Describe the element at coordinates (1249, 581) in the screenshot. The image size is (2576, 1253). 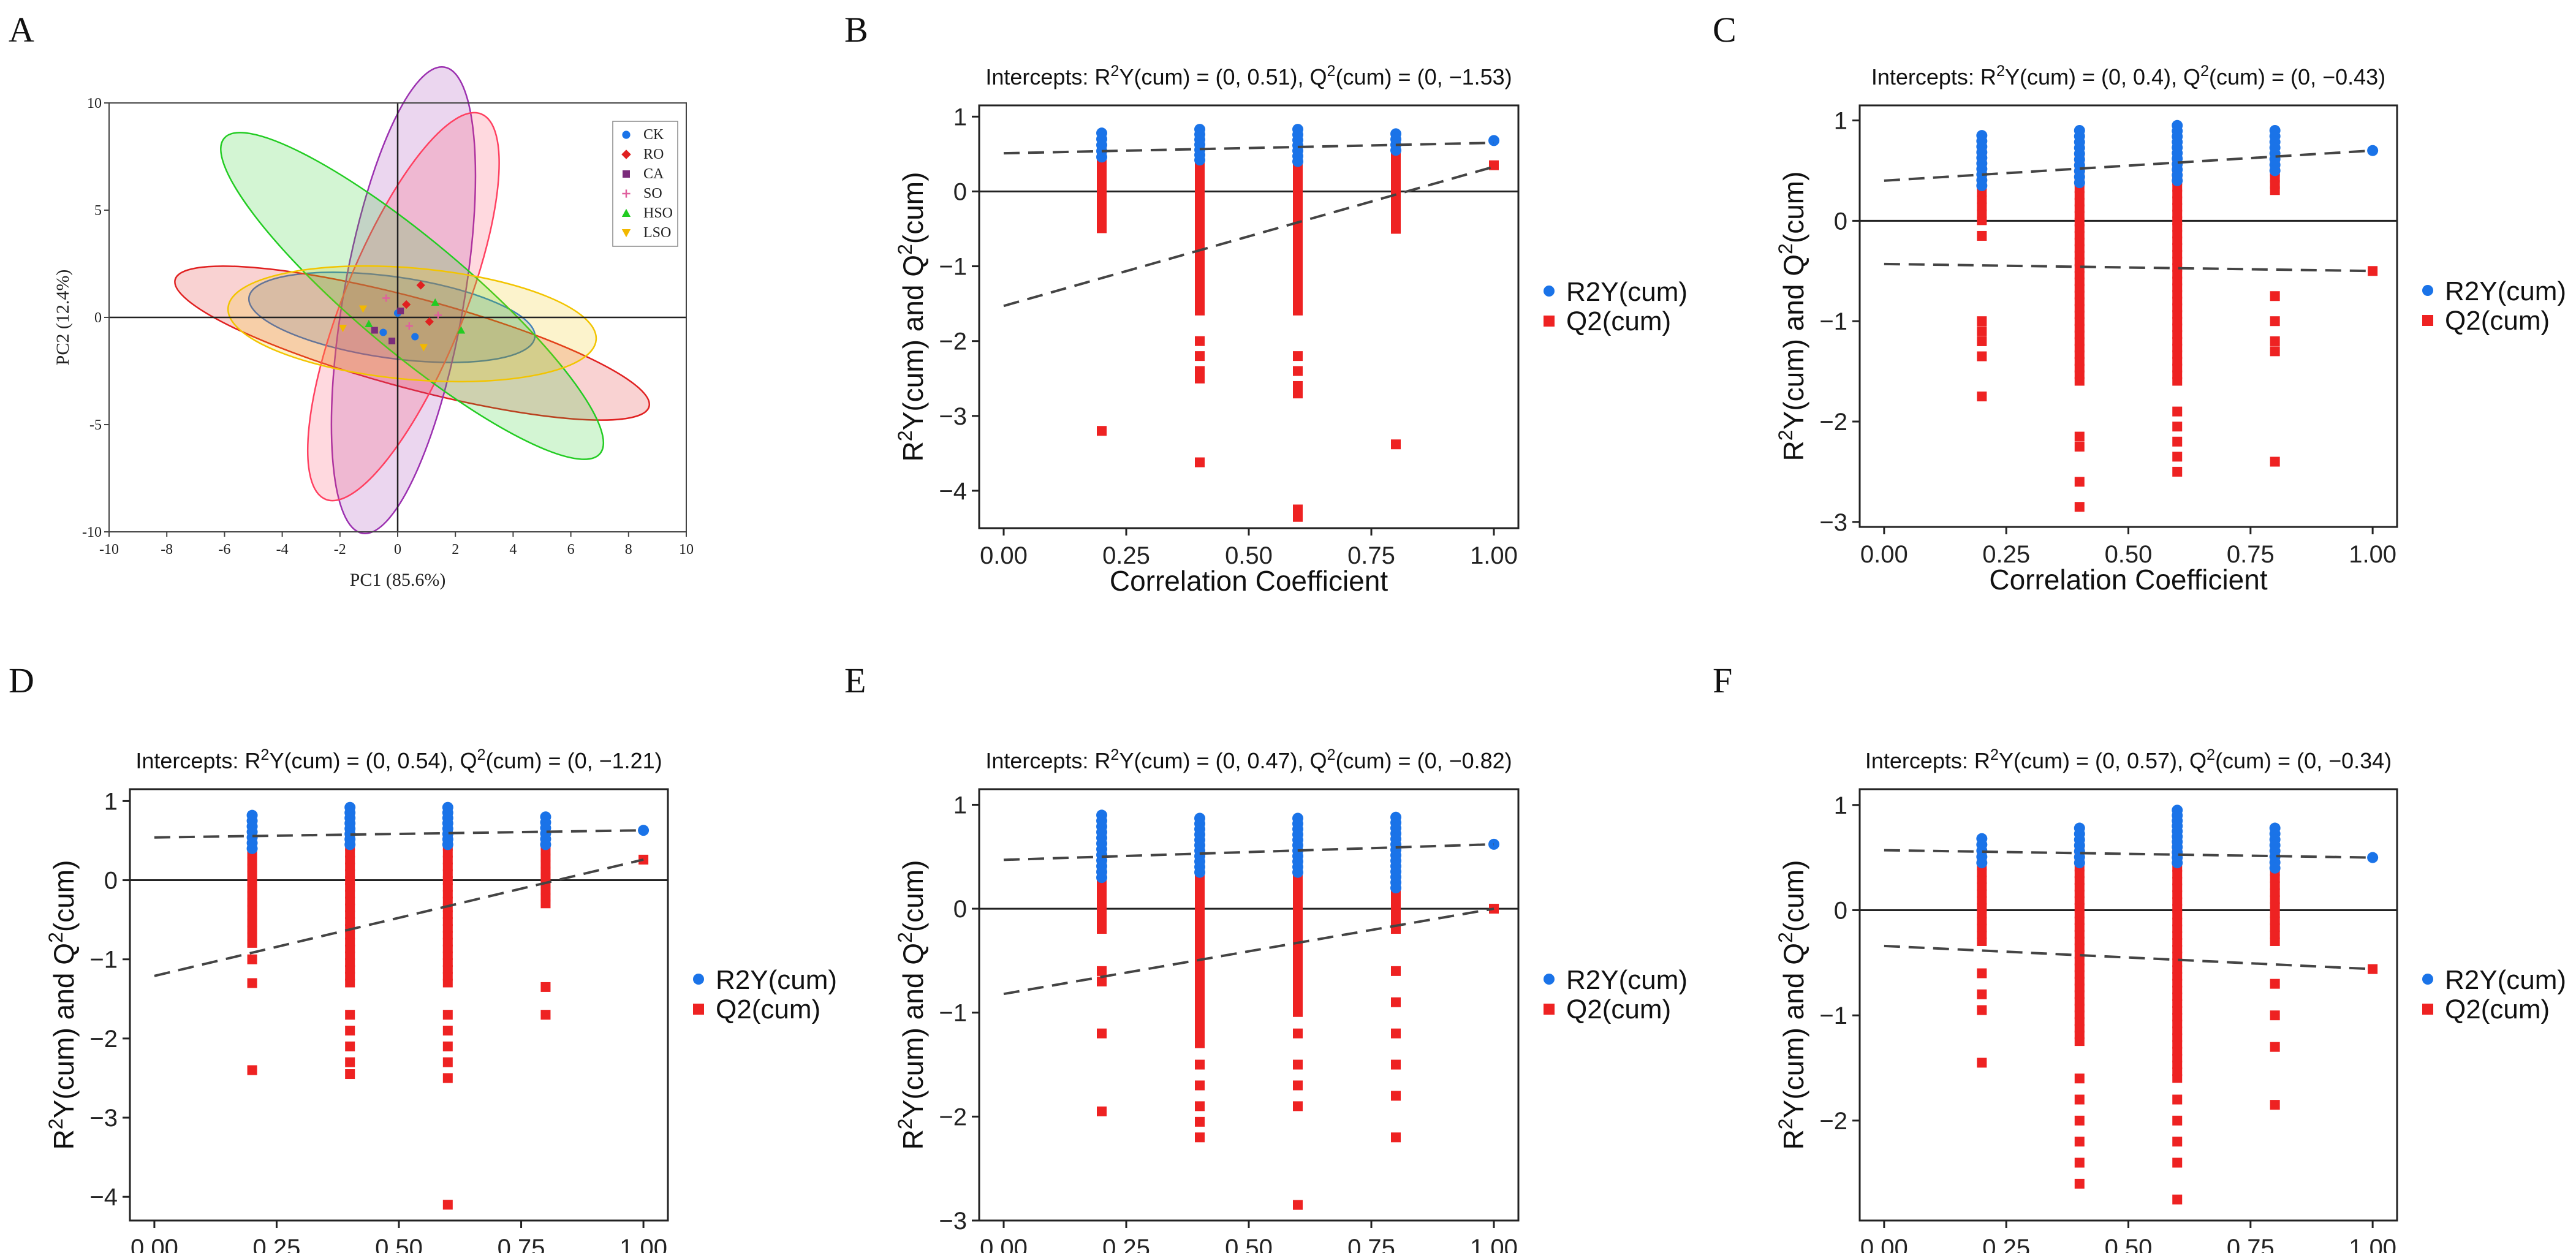
I see `x-axis-label: Correlation Coefficient` at that location.